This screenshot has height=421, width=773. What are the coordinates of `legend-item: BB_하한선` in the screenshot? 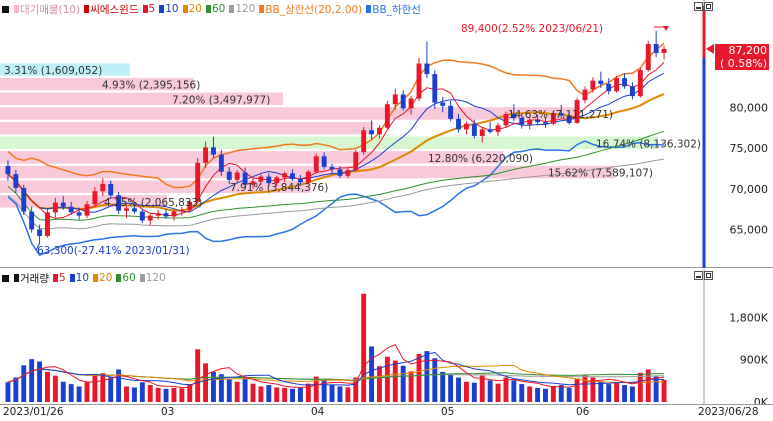 It's located at (393, 9).